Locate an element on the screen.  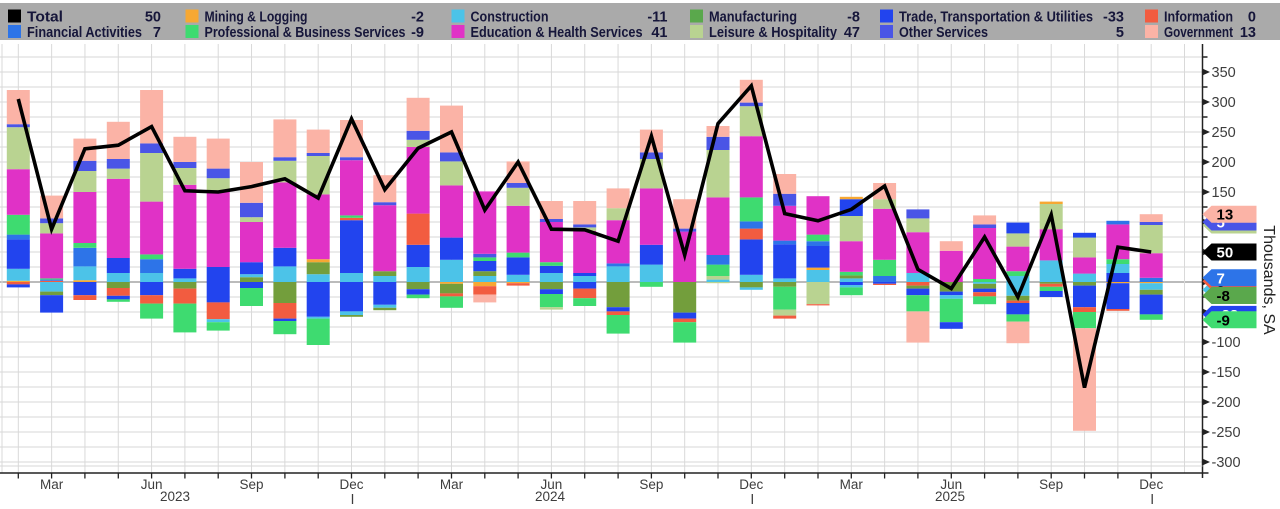
svg-text: -33 is located at coordinates (1113, 18).